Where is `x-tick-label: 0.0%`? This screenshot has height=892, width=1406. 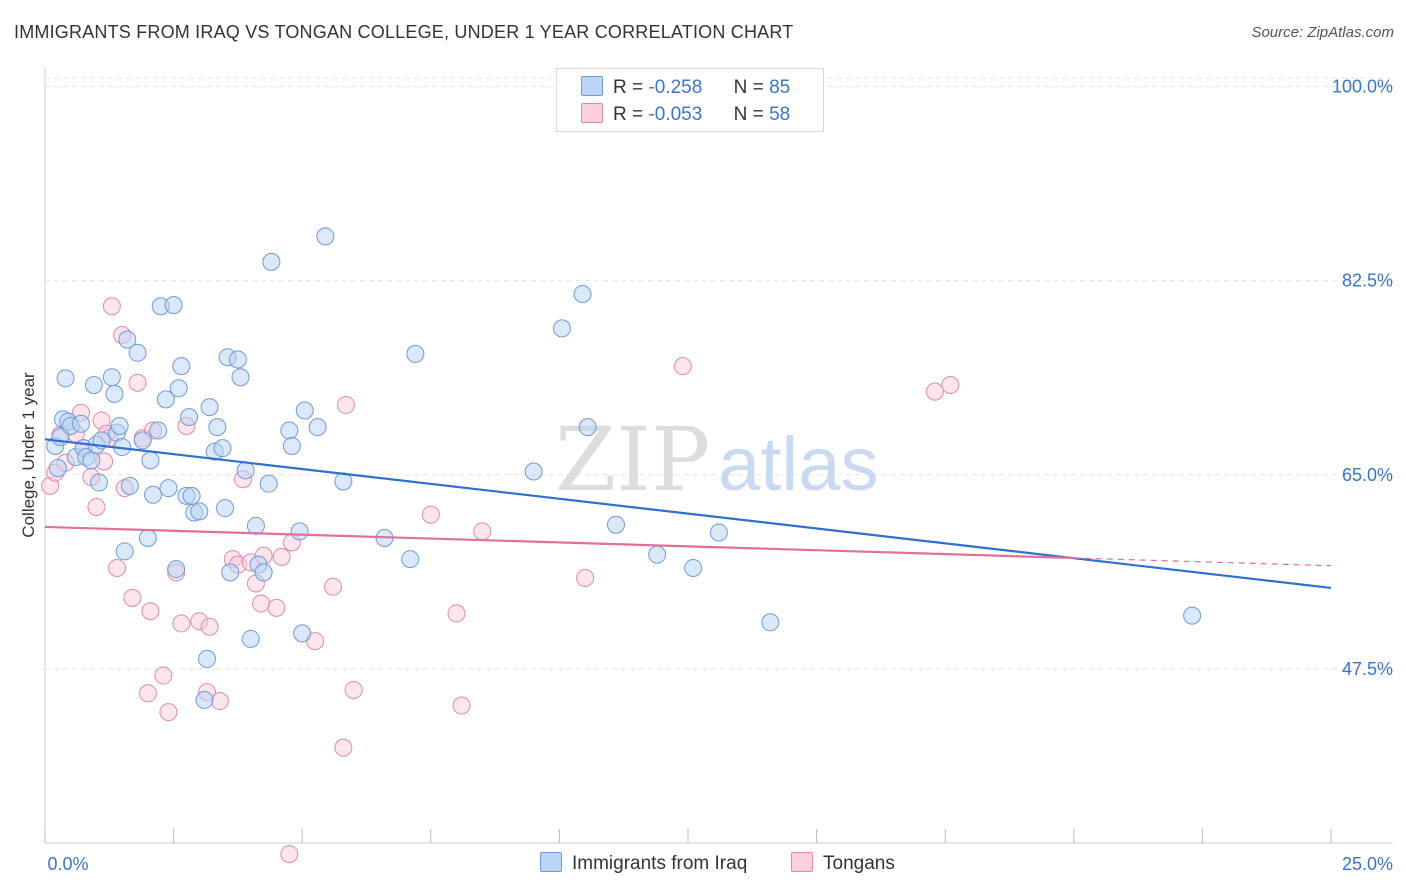 x-tick-label: 0.0% is located at coordinates (67, 864).